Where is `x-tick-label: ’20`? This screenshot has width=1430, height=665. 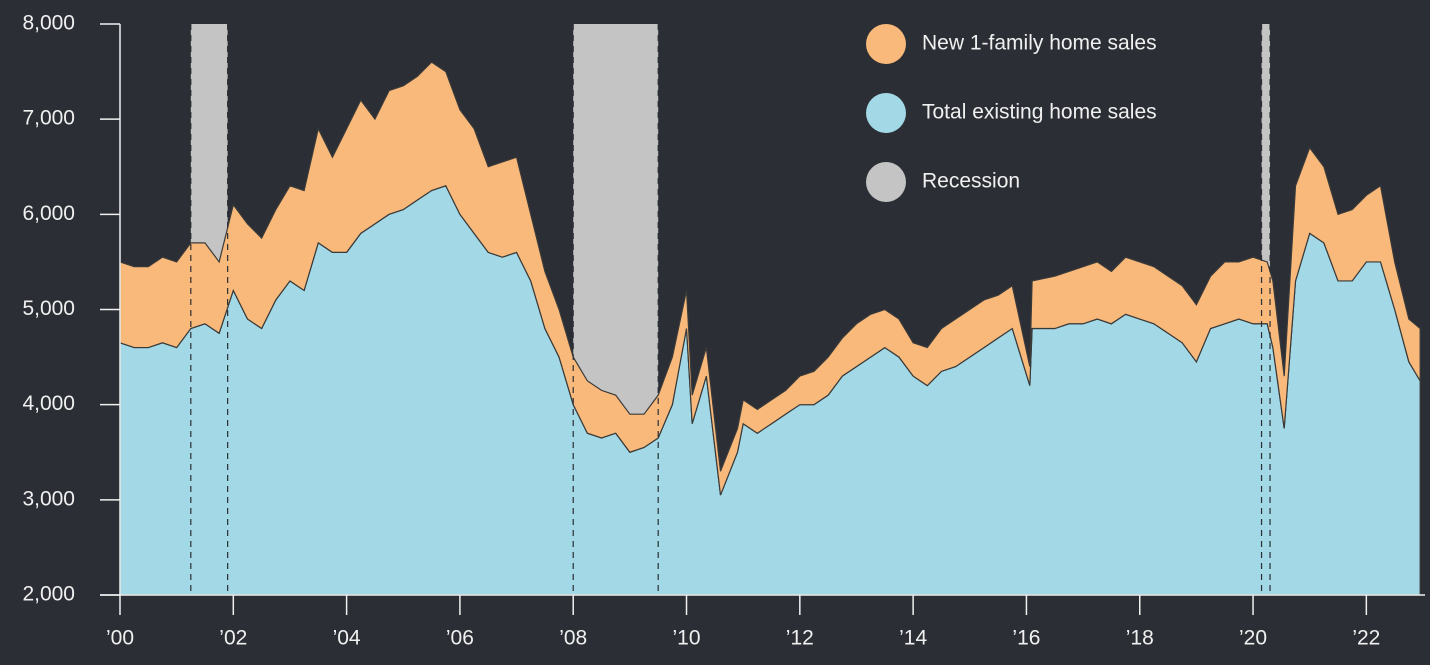 x-tick-label: ’20 is located at coordinates (1253, 638).